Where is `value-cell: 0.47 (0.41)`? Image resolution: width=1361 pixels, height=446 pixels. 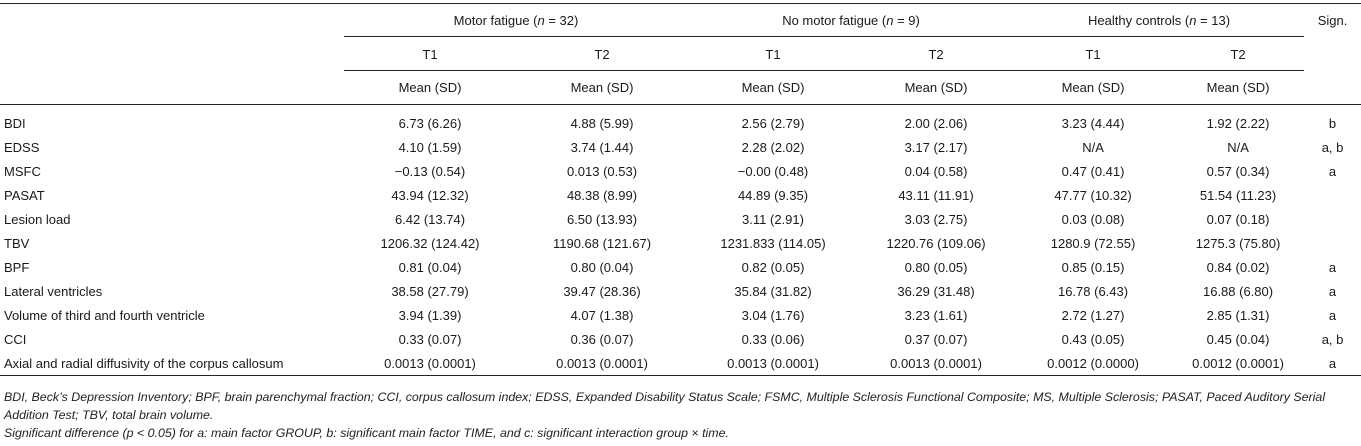 value-cell: 0.47 (0.41) is located at coordinates (1093, 171).